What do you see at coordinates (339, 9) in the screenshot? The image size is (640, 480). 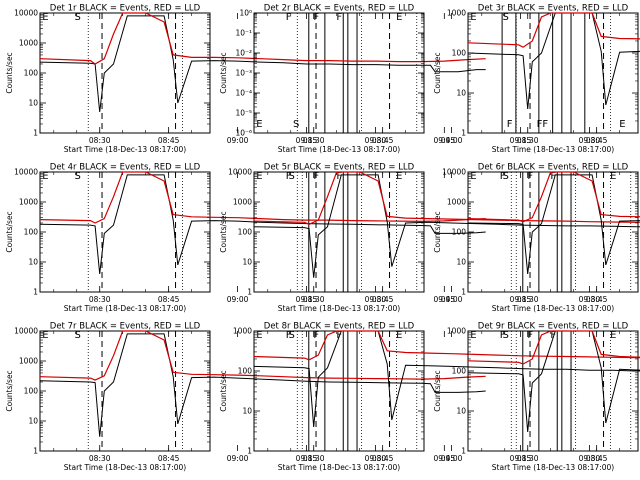 I see `panel-title: Det 2r BLACK = Events, RED = LLD` at bounding box center [339, 9].